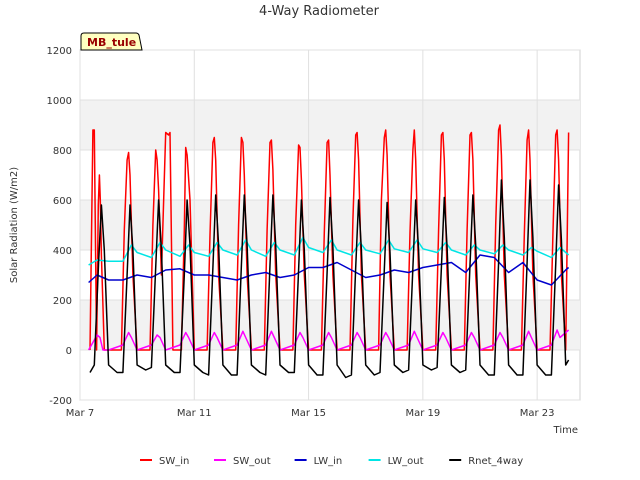  I want to click on y-tick-label: 600, so click(62, 201).